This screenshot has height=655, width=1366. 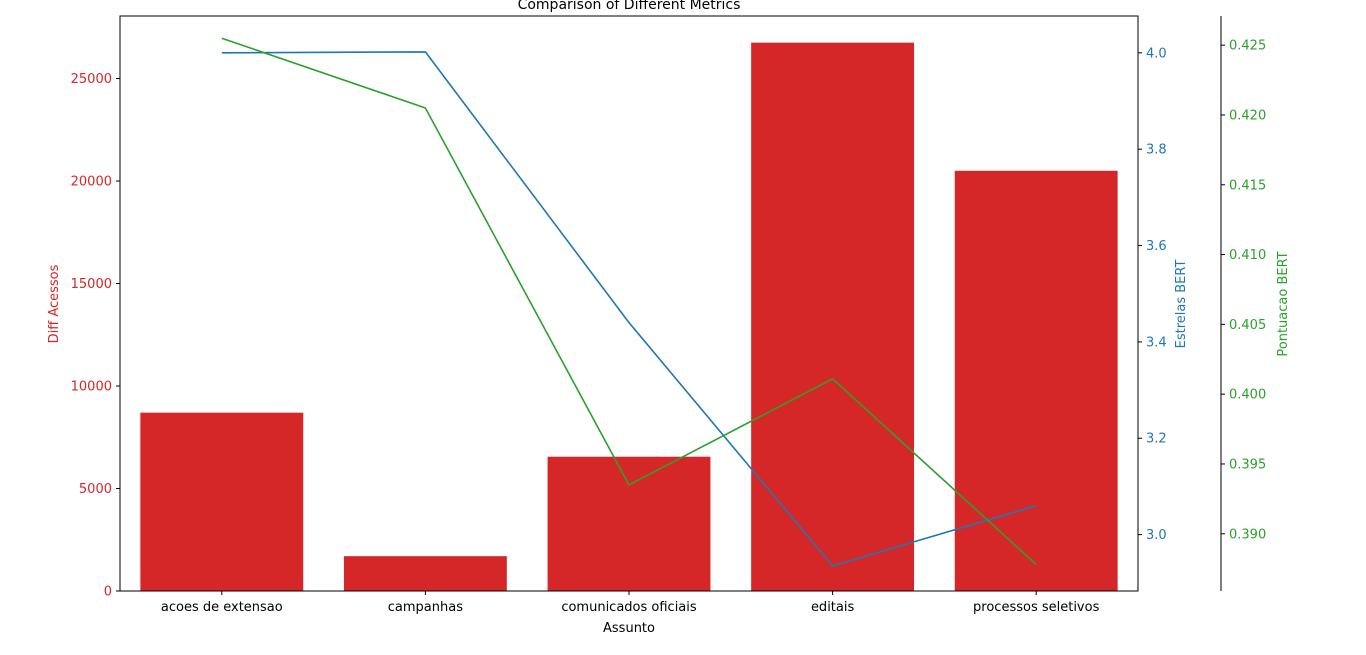 I want to click on left-tick-label-6: 25000, so click(x=91, y=79).